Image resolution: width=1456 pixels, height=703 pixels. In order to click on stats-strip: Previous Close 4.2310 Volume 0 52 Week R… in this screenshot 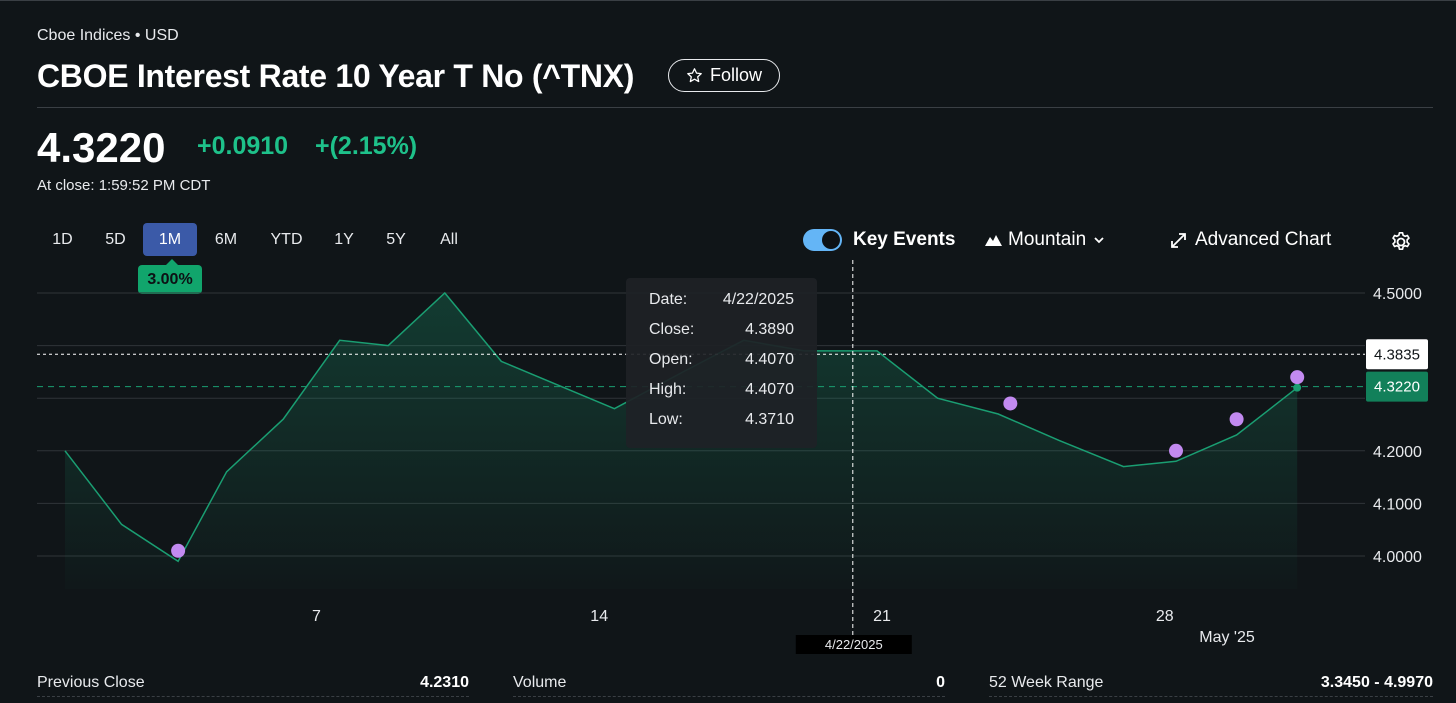, I will do `click(735, 686)`.